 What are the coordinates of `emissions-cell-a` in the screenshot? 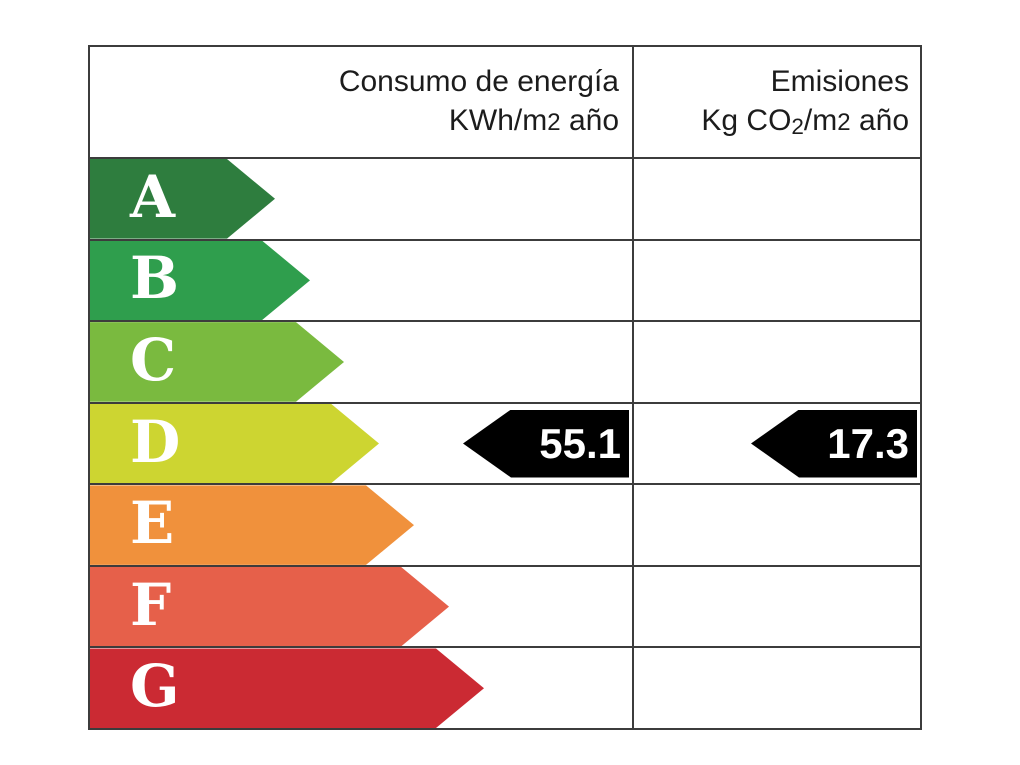 It's located at (776, 199).